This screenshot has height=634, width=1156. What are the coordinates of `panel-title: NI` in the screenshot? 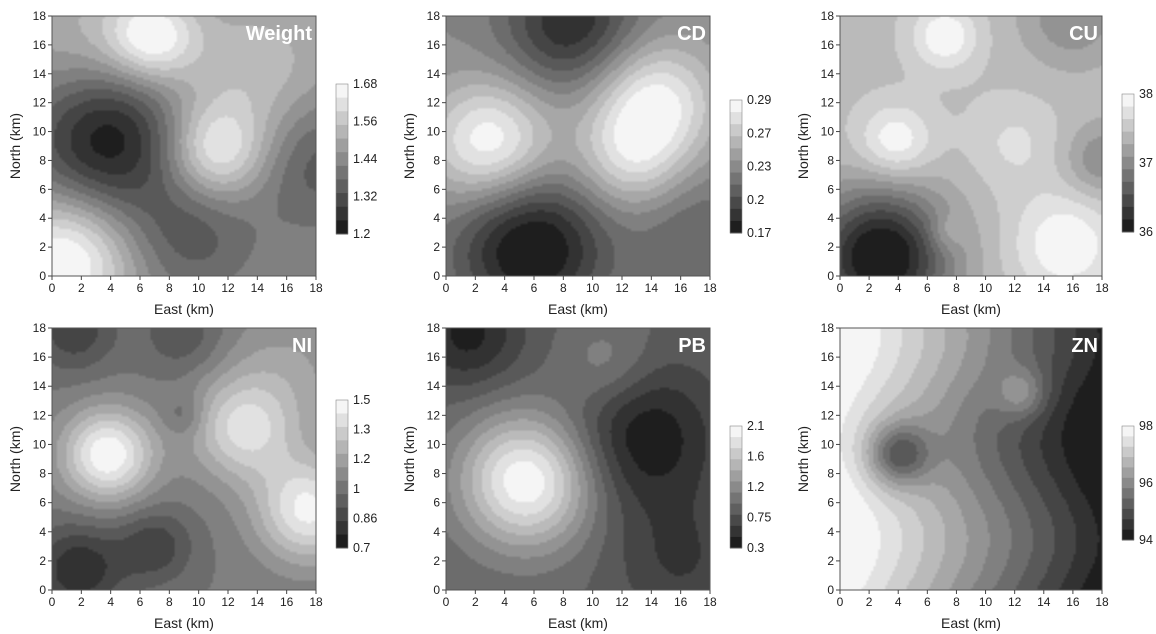 It's located at (302, 346).